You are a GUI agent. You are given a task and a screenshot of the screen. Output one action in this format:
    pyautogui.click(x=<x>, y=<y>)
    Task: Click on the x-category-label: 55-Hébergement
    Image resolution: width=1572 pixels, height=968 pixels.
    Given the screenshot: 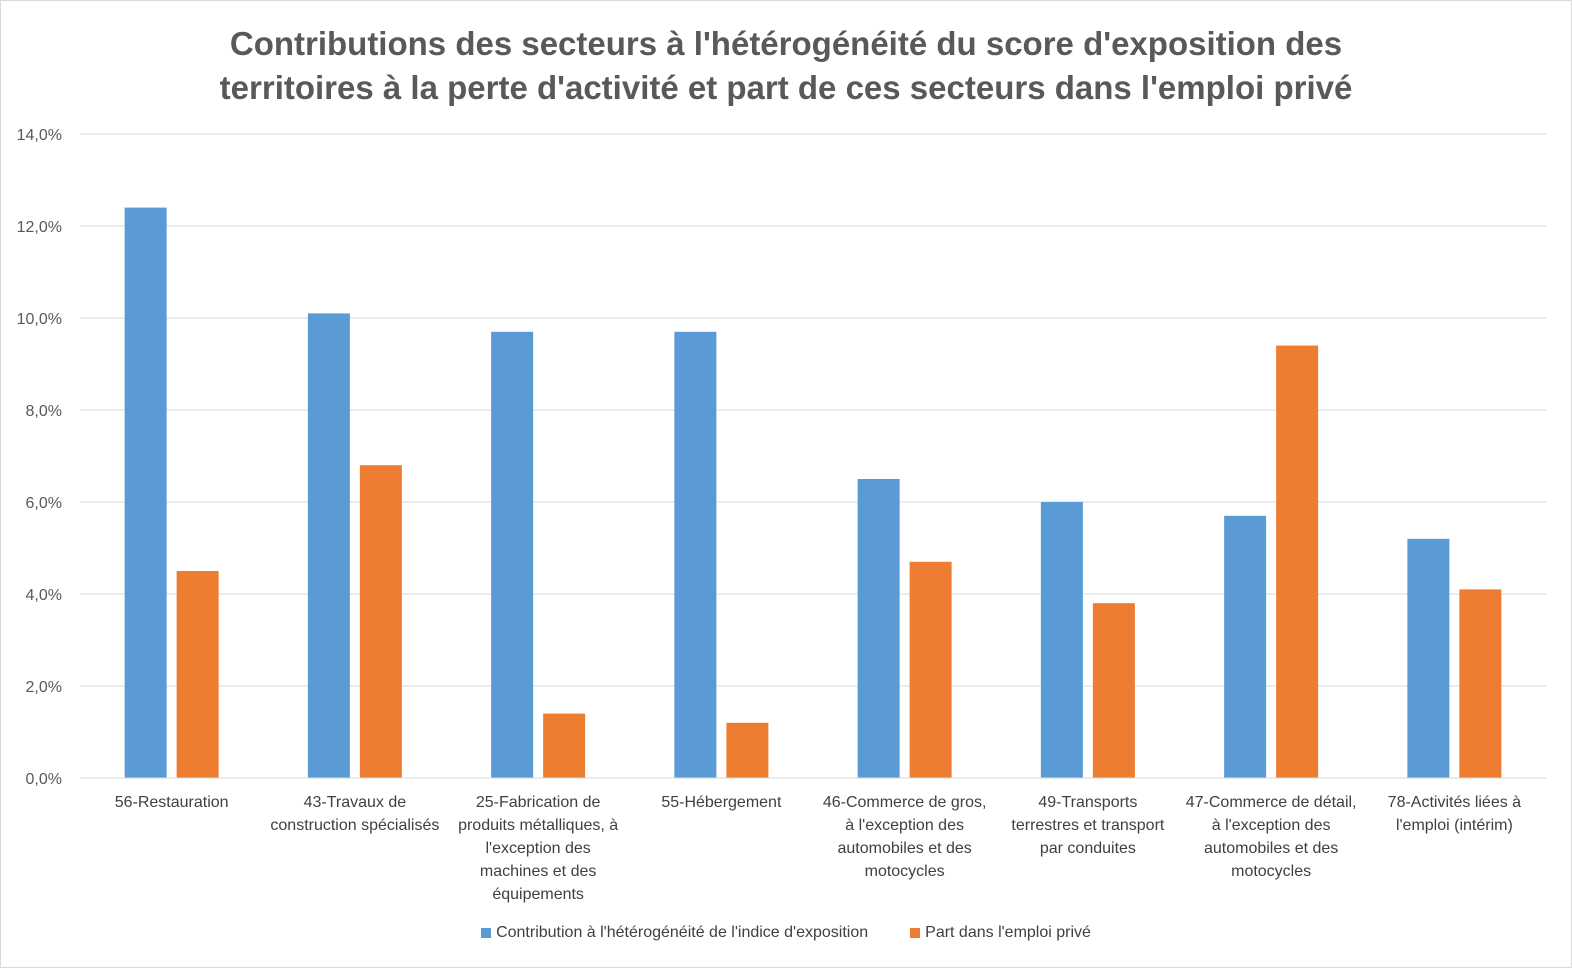 What is the action you would take?
    pyautogui.click(x=721, y=802)
    